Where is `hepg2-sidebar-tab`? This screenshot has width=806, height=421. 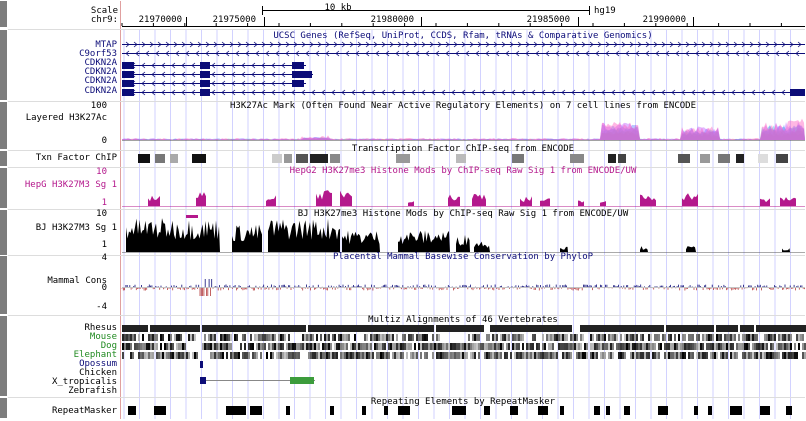
hepg2-sidebar-tab is located at coordinates (3, 188).